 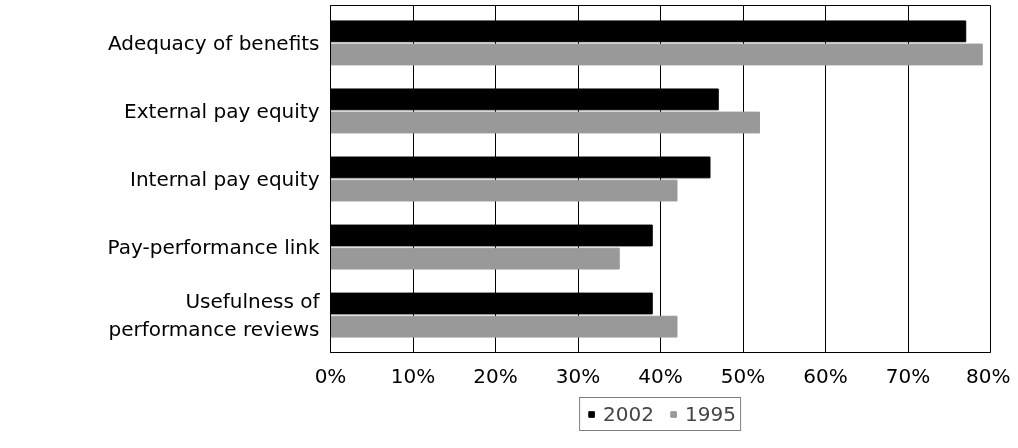 What do you see at coordinates (214, 315) in the screenshot?
I see `y-tick-label: Usefulness of performance reviews` at bounding box center [214, 315].